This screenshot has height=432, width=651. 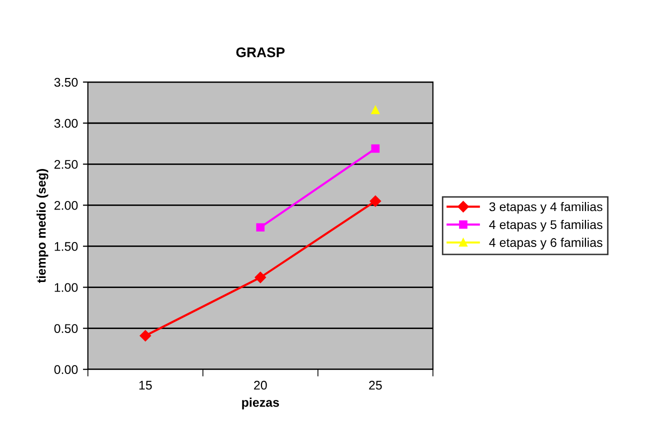 I want to click on y-axis-title: tiempo medio (seg), so click(x=42, y=226).